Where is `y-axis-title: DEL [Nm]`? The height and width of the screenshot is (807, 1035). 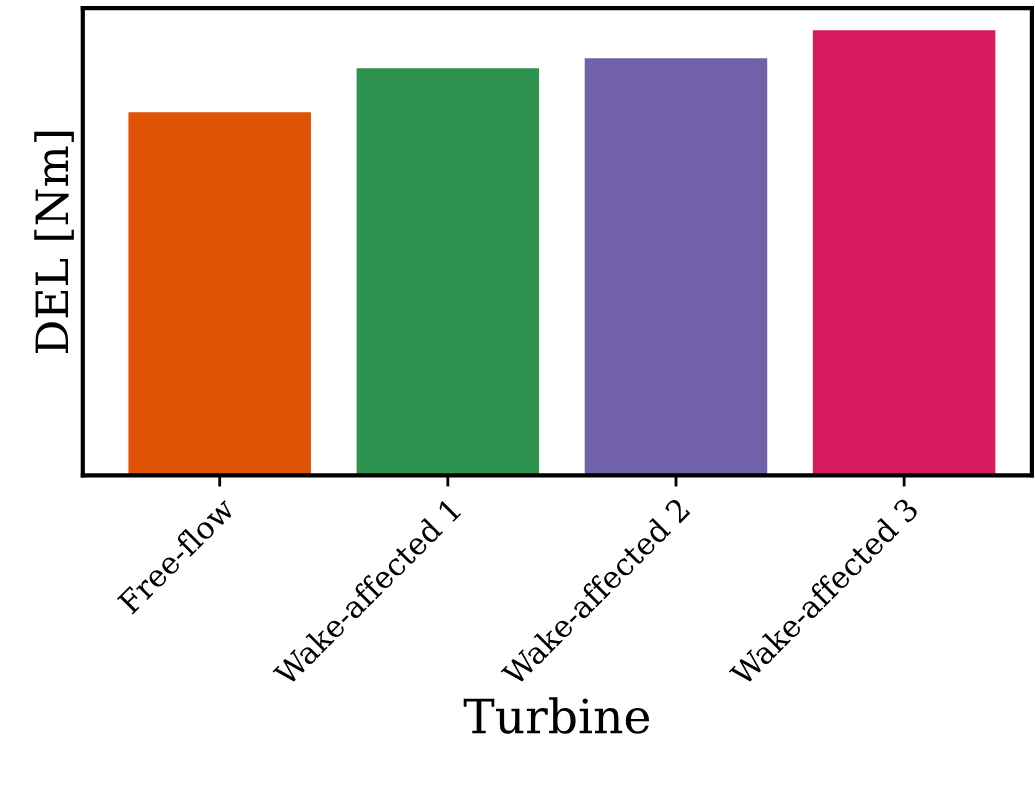
y-axis-title: DEL [Nm] is located at coordinates (54, 242).